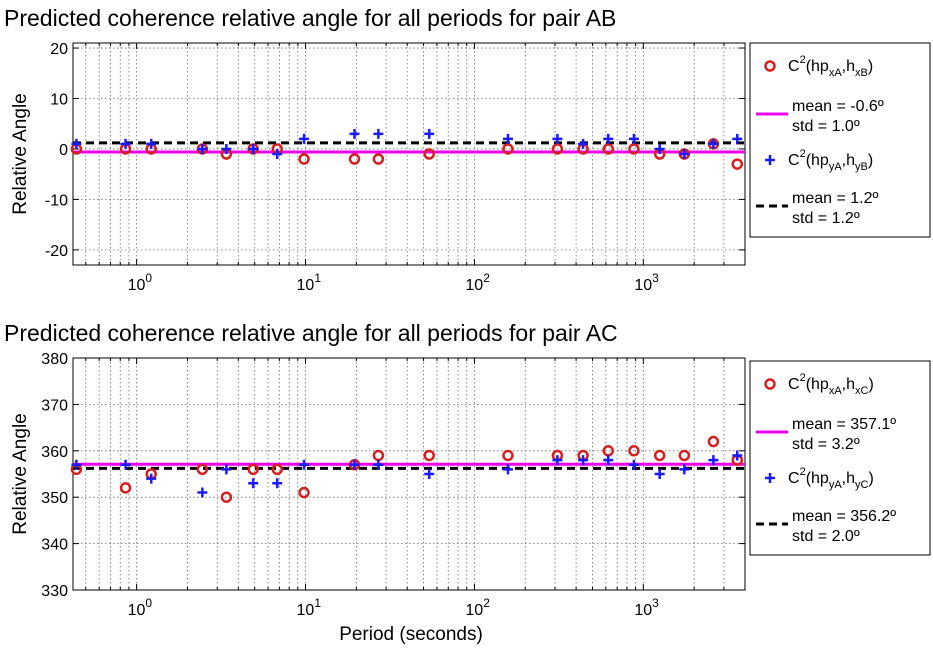 The image size is (933, 650). I want to click on legend-label: C2(hpyA,hyC), so click(831, 478).